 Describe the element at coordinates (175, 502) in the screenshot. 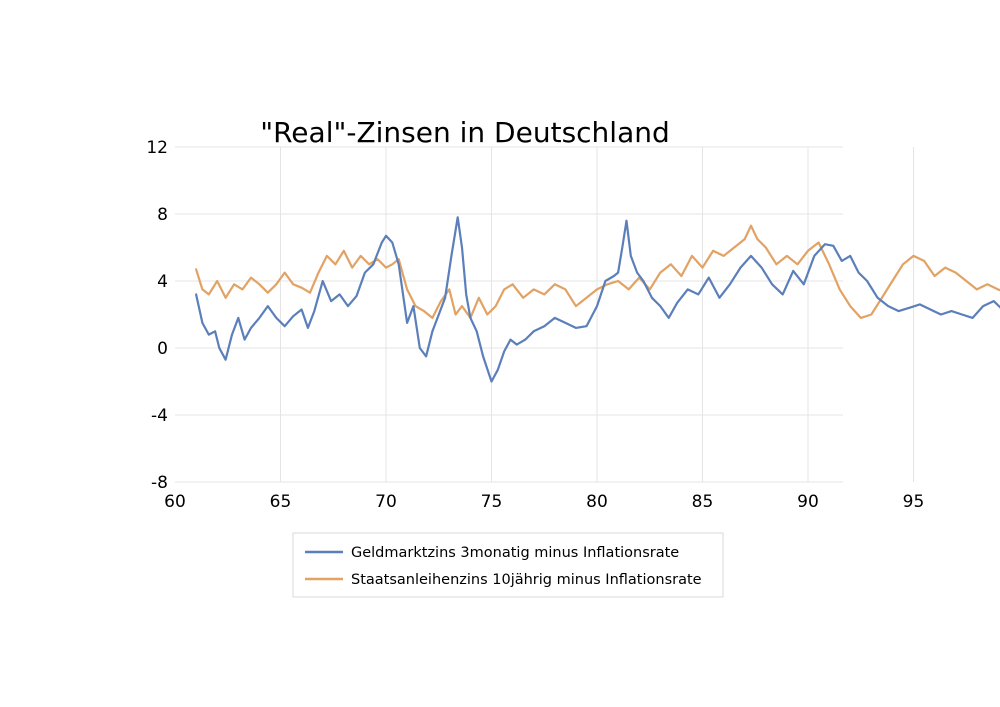

I see `x-tick-label: 60` at that location.